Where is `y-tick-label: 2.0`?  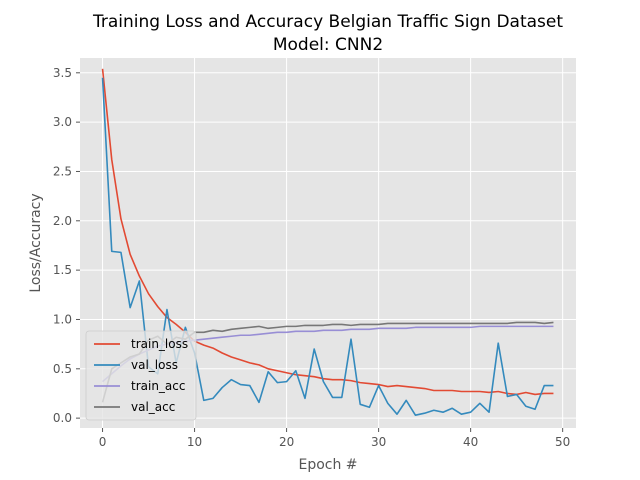 y-tick-label: 2.0 is located at coordinates (62, 221).